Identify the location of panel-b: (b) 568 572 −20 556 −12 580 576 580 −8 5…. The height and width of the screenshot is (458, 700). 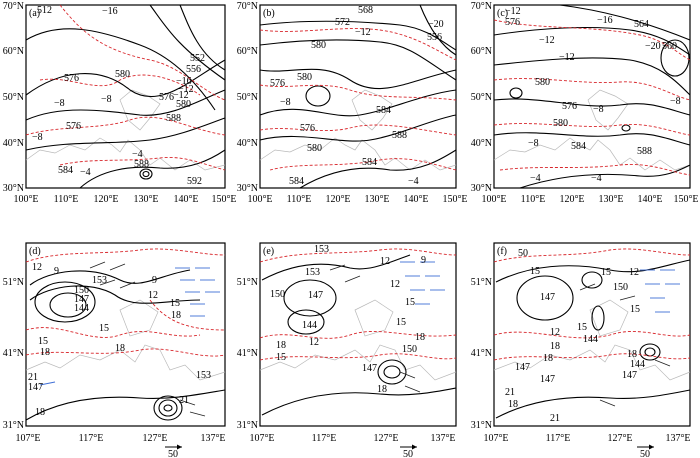
(358, 96).